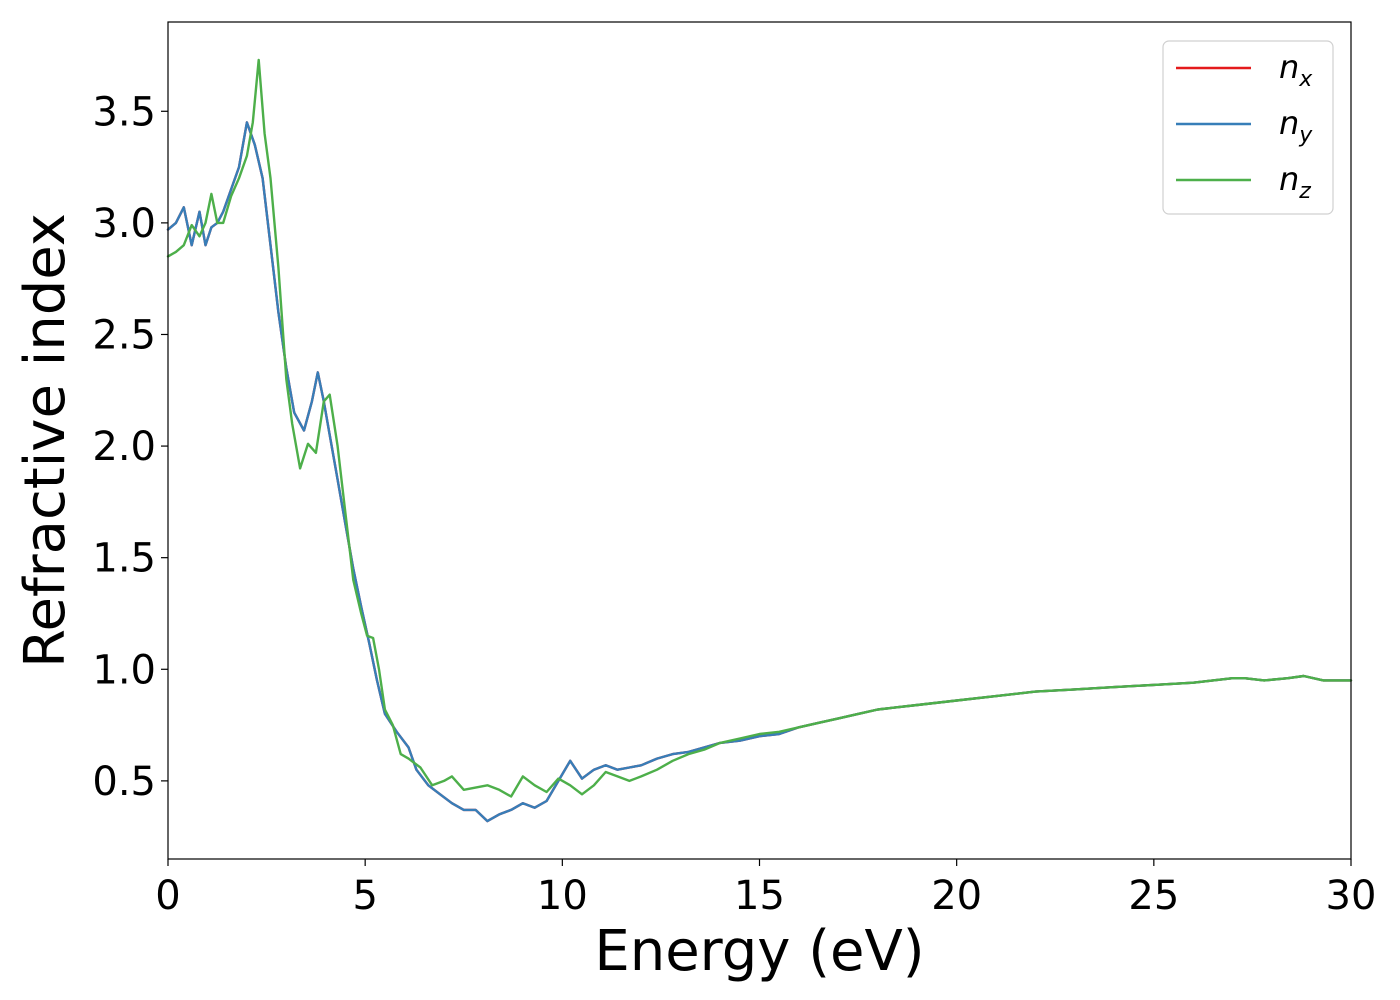 This screenshot has height=1000, width=1400. I want to click on x-tick-label: 0, so click(167, 896).